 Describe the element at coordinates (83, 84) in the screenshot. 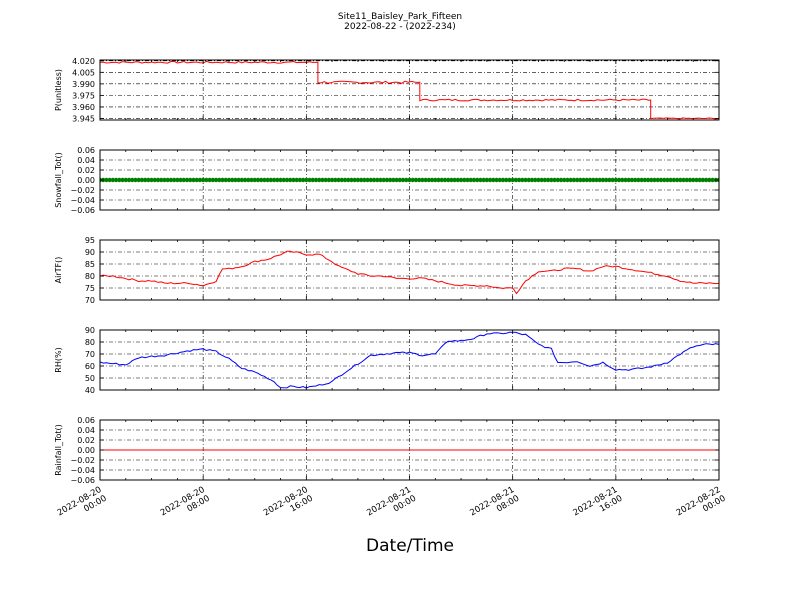

I see `y-tick-label: 3.990` at that location.